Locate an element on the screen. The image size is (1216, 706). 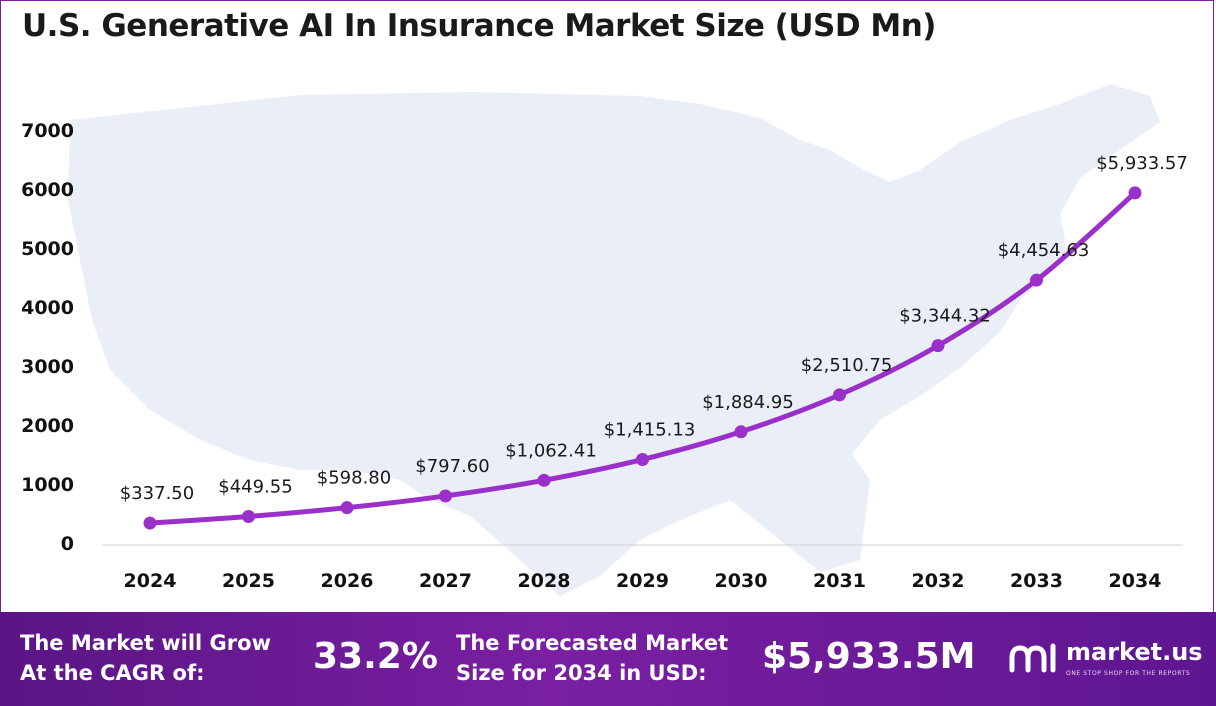
y-tick-label: 3000 is located at coordinates (47, 367).